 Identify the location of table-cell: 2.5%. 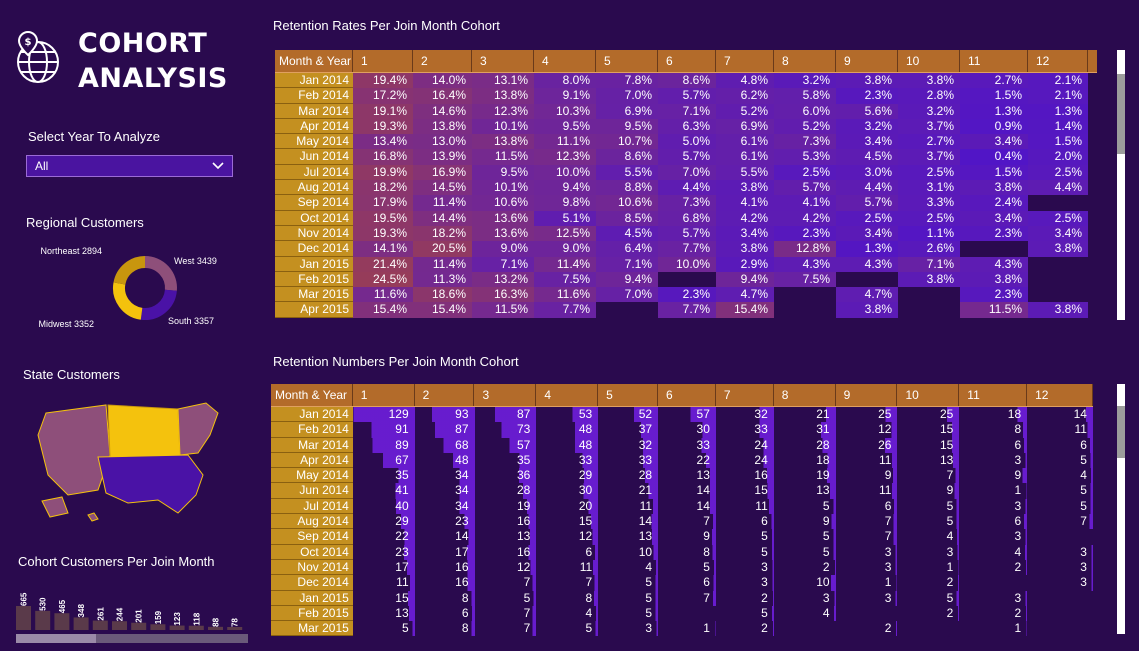
(867, 218).